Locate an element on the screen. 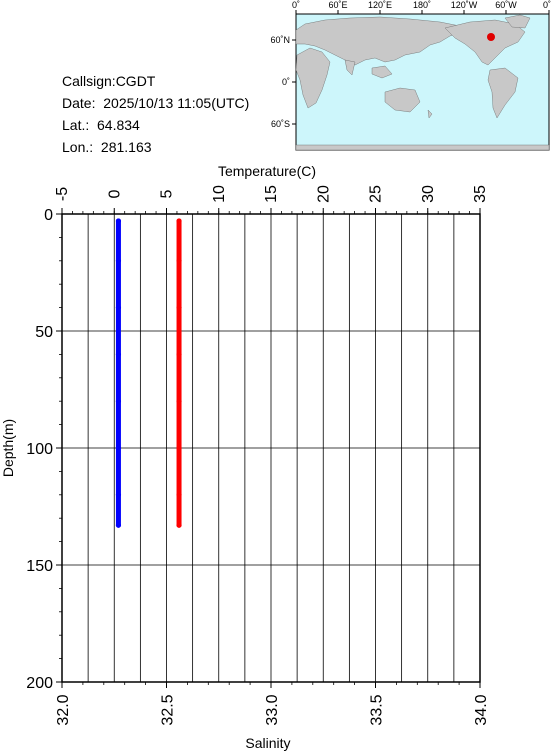 The image size is (553, 751). map-lon-label-6: 0˚ is located at coordinates (547, 5).